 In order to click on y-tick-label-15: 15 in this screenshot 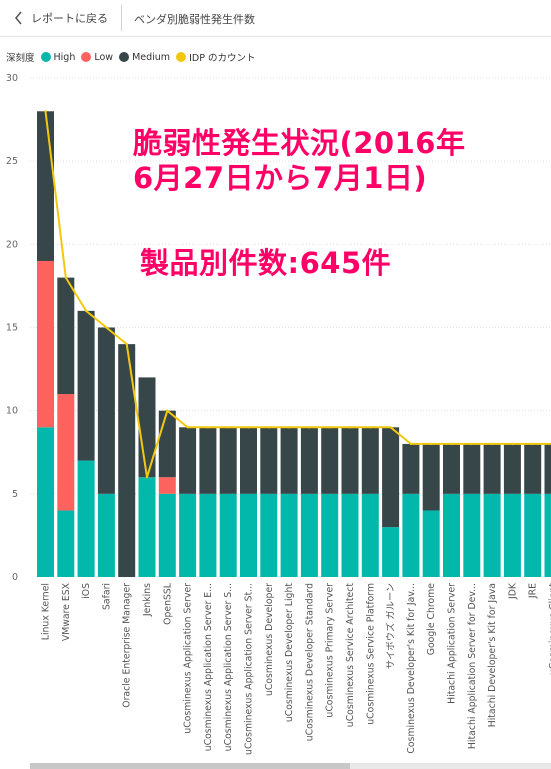, I will do `click(12, 328)`.